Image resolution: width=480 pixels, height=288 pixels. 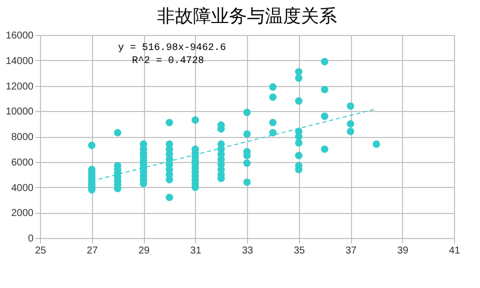 I want to click on x-tick-label: 41, so click(x=454, y=251).